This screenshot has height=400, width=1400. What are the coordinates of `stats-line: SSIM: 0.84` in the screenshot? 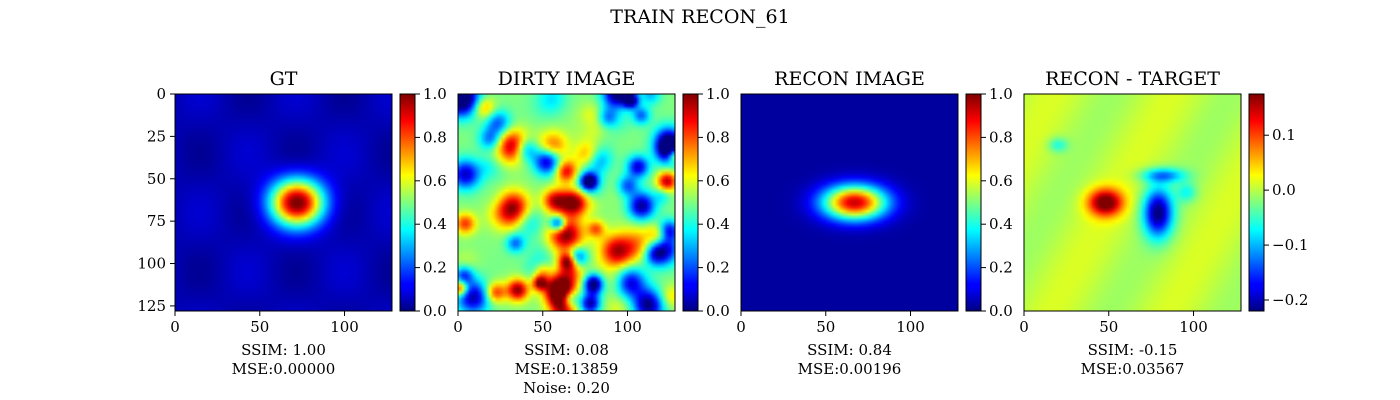 It's located at (849, 350).